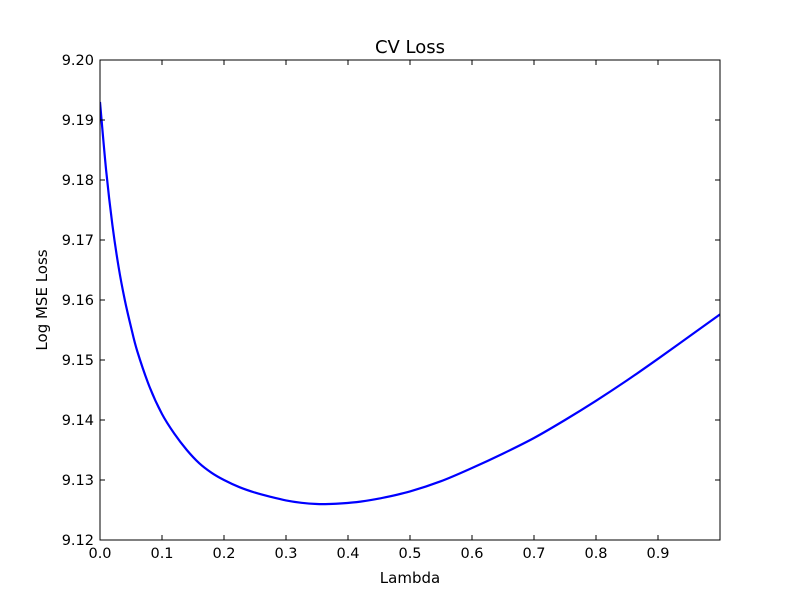  Describe the element at coordinates (657, 554) in the screenshot. I see `x-tick-label: 0.9` at that location.